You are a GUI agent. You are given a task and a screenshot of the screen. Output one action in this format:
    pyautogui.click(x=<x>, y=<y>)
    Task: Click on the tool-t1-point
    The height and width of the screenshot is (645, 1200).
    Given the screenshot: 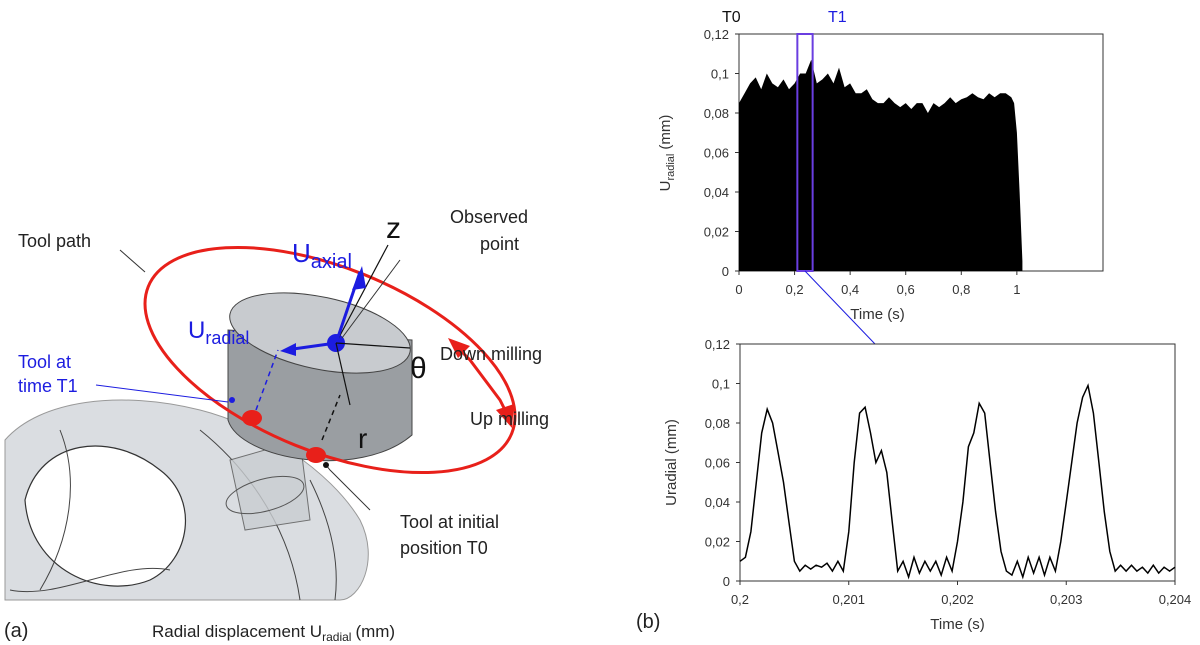 What is the action you would take?
    pyautogui.click(x=252, y=418)
    